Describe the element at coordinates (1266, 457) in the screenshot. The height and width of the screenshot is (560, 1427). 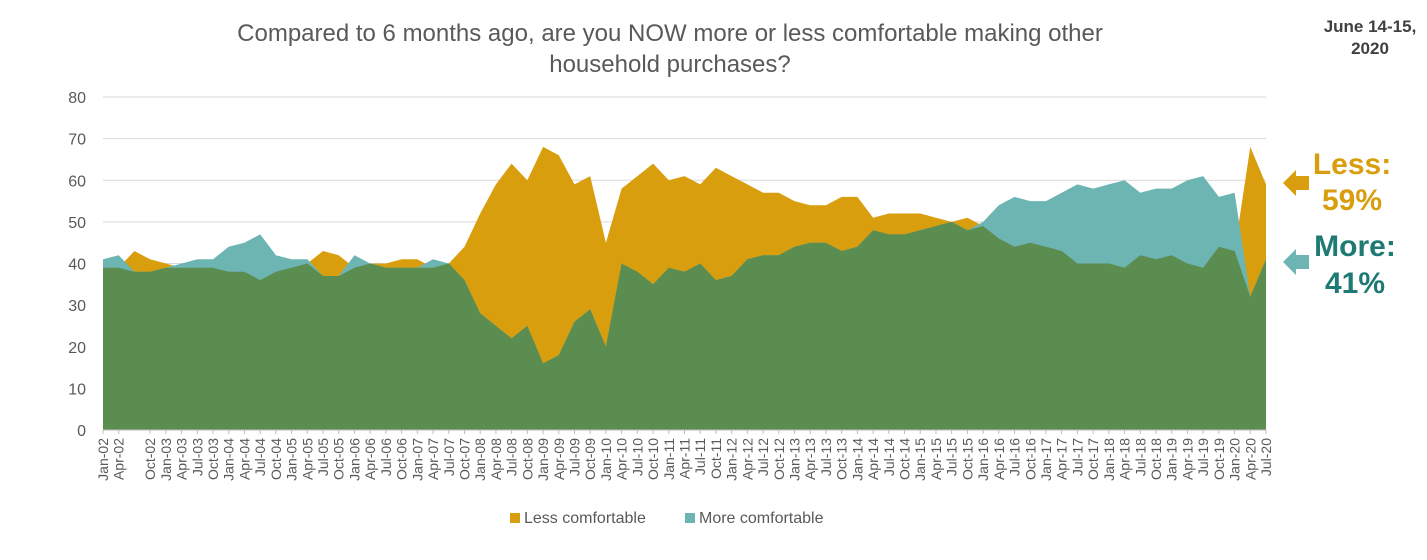
I see `x-tick-label: Jul-20` at that location.